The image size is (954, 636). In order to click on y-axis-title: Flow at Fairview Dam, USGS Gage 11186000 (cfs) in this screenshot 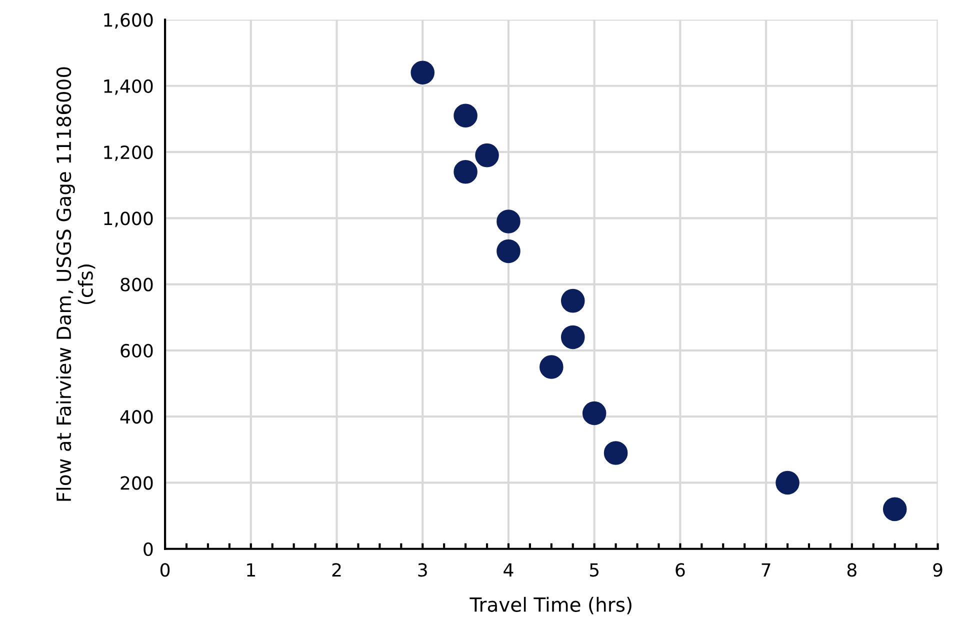, I will do `click(76, 284)`.